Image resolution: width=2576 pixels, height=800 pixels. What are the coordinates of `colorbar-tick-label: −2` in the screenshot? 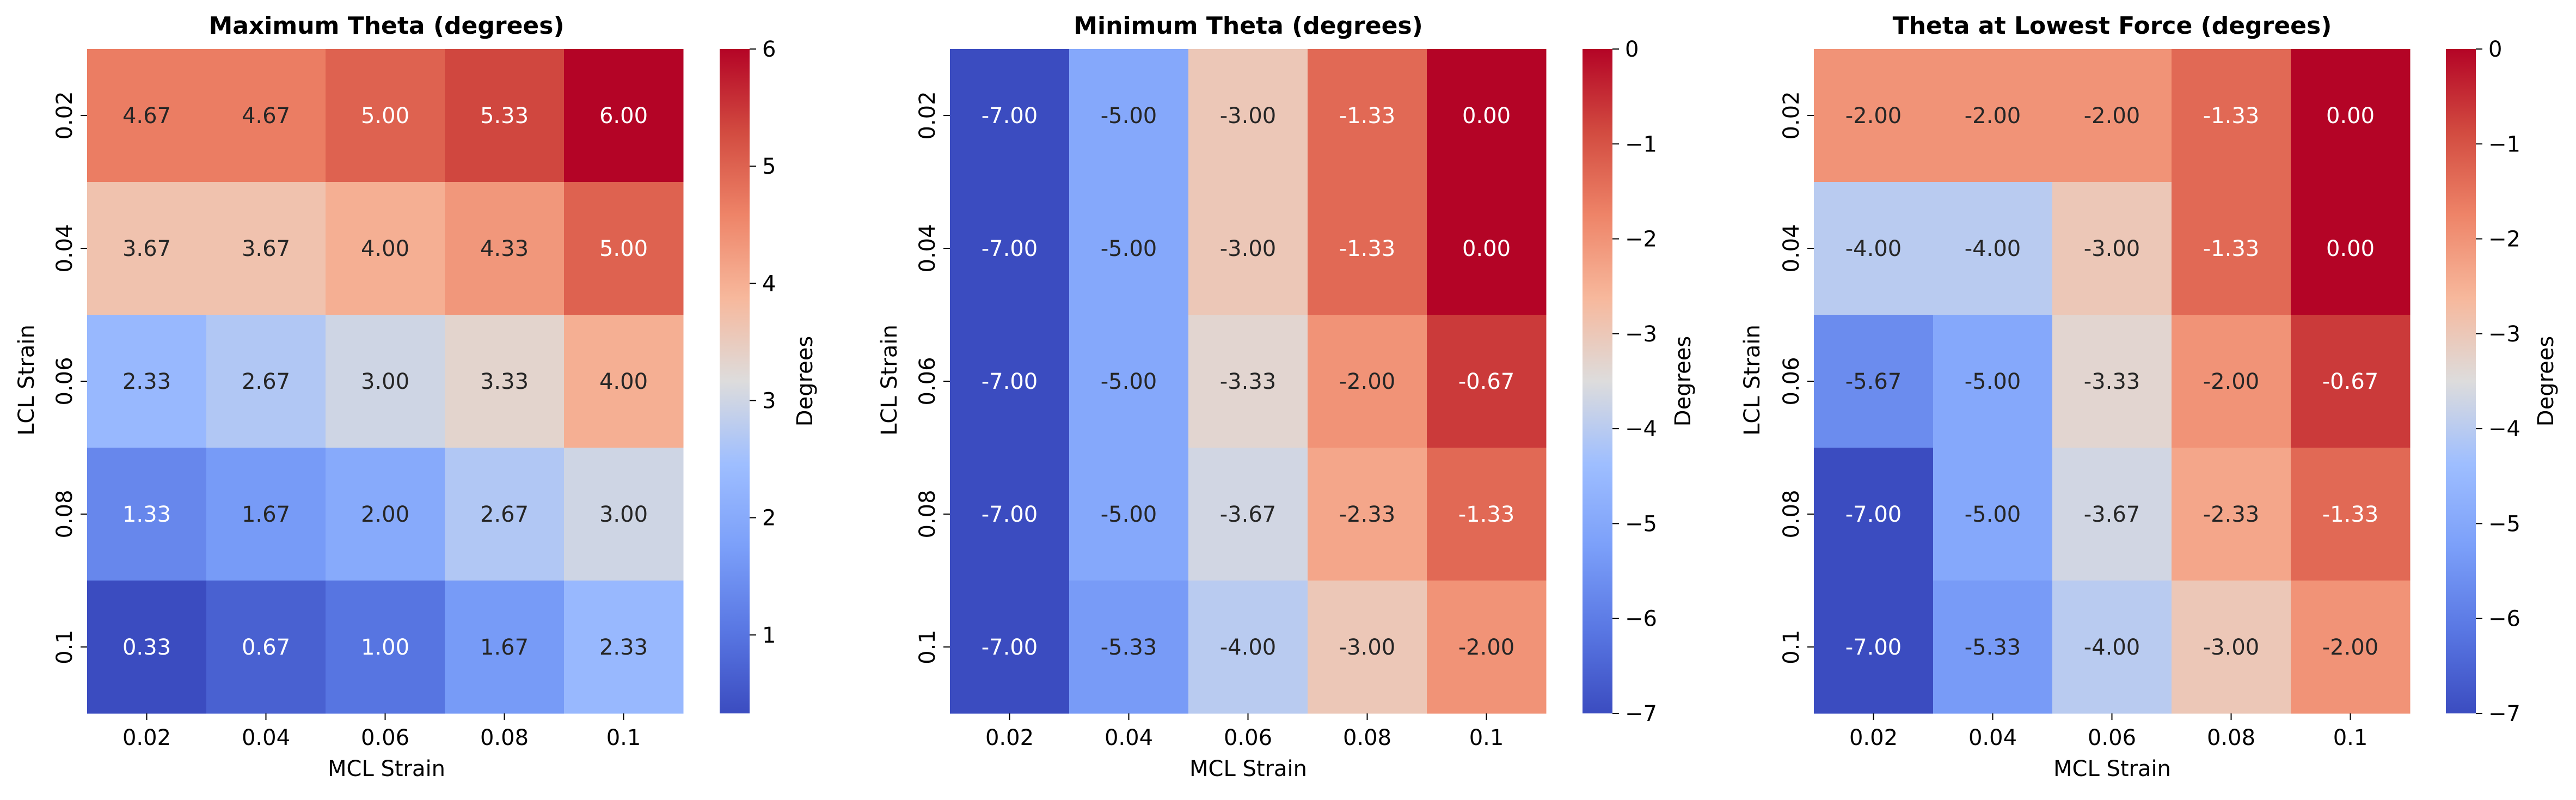 It's located at (2504, 239).